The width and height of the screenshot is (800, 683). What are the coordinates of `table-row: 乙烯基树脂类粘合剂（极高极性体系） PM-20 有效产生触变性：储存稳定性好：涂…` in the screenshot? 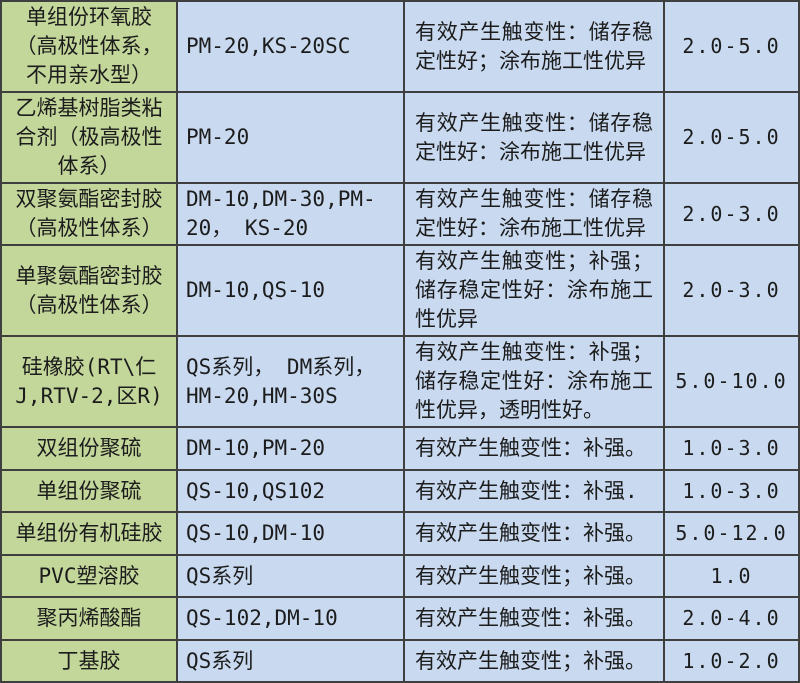 It's located at (400, 137).